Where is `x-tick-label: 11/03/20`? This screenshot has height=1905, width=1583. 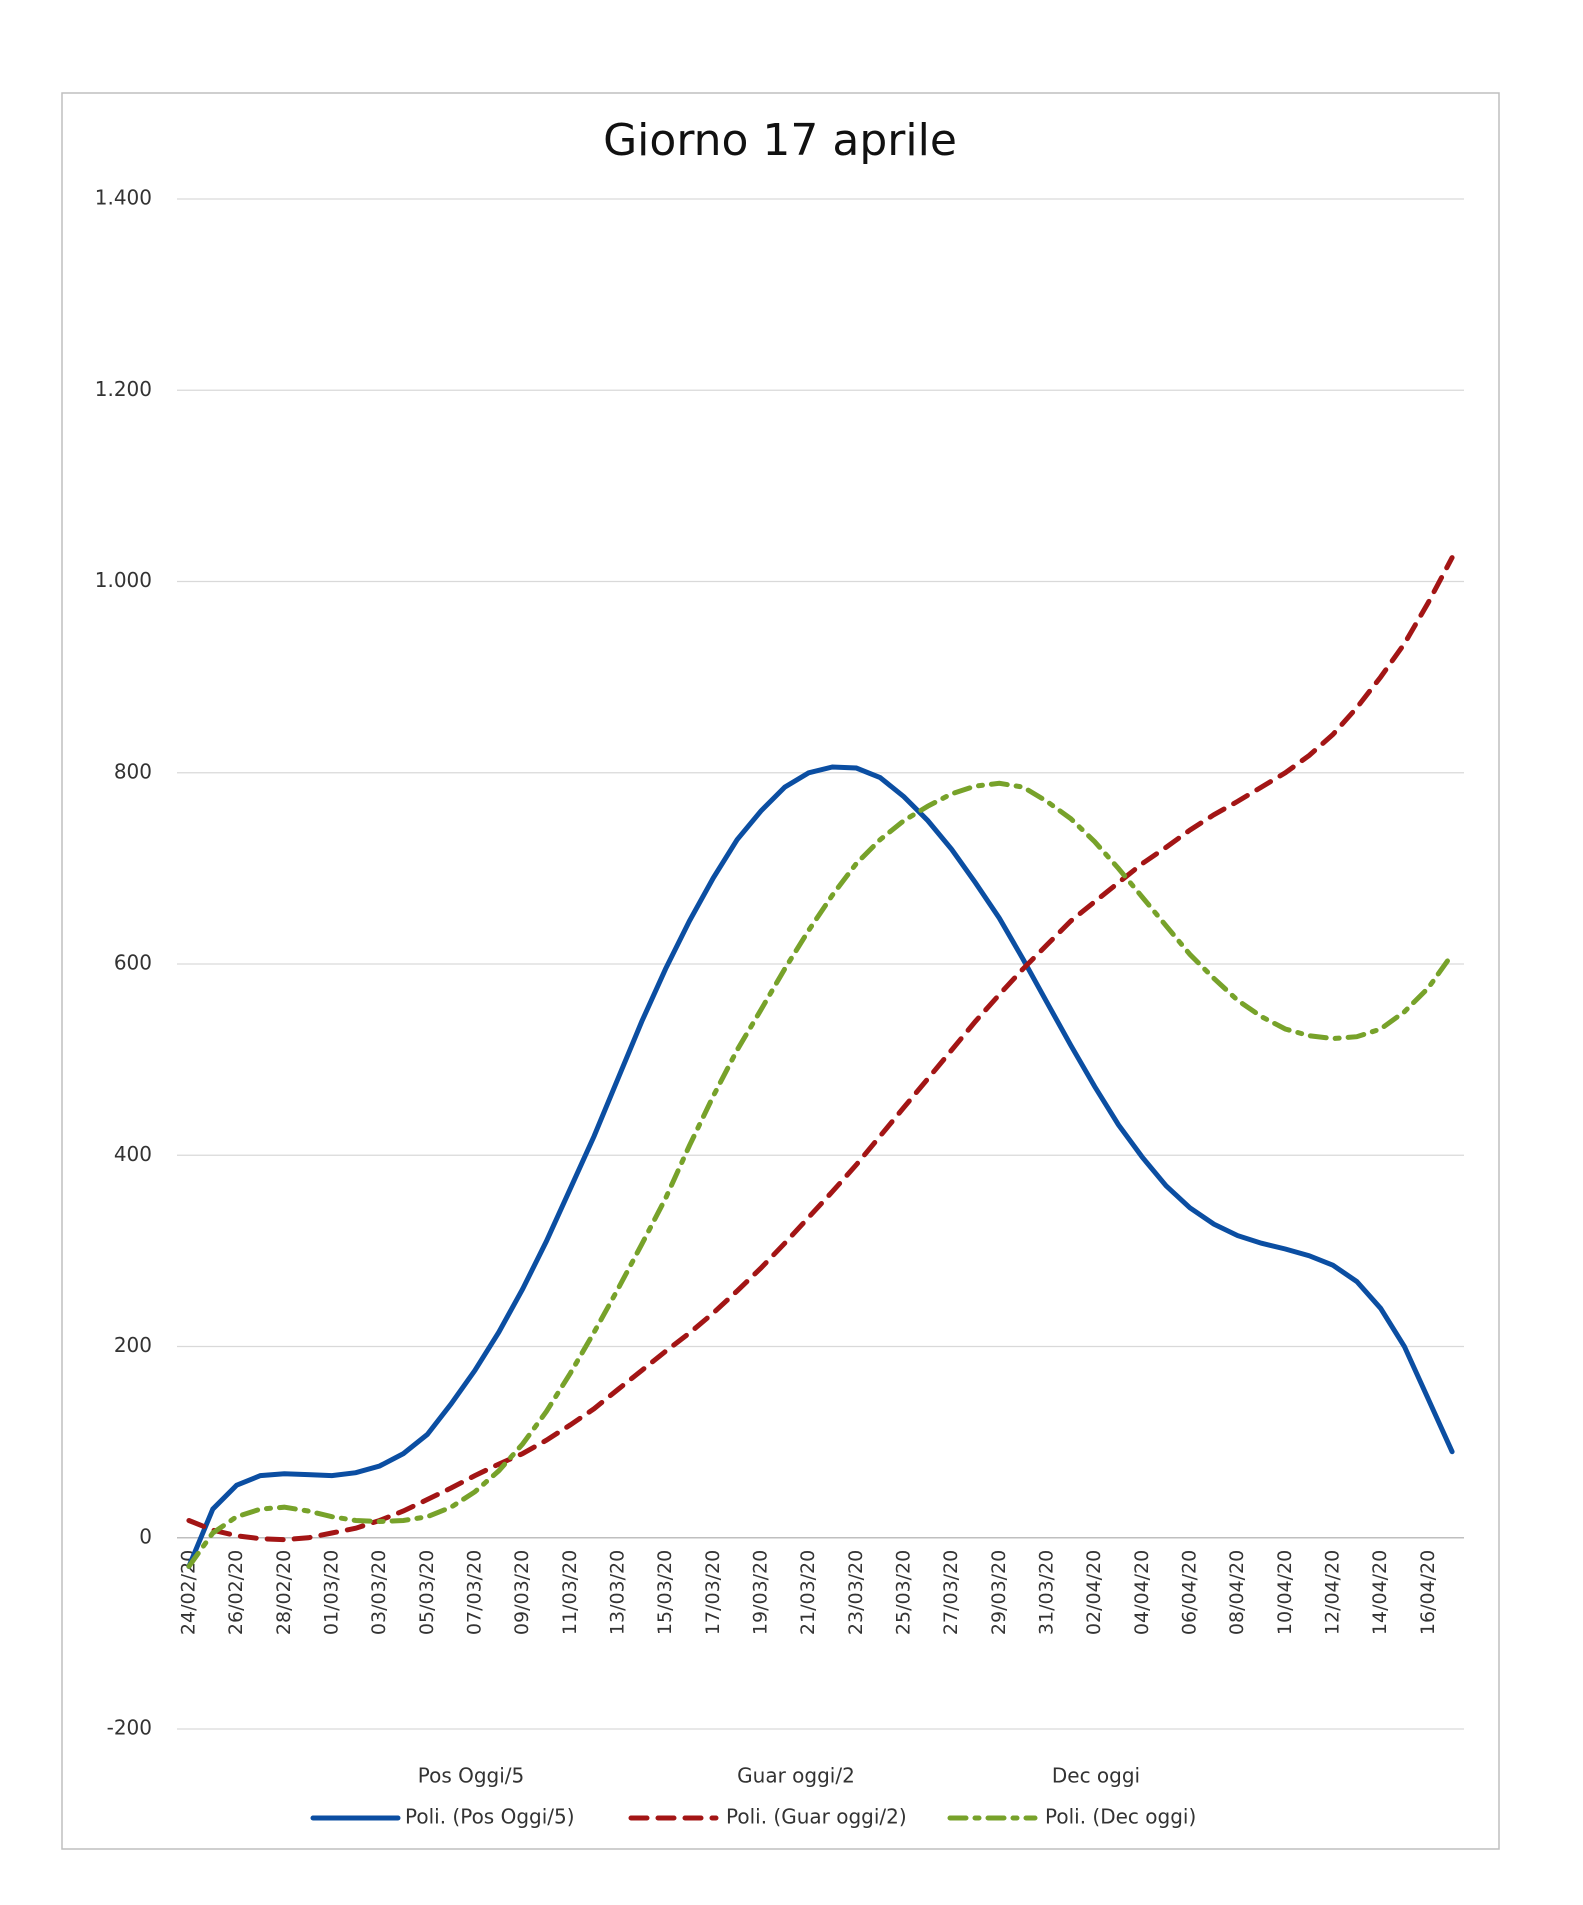
x-tick-label: 11/03/20 is located at coordinates (570, 1592).